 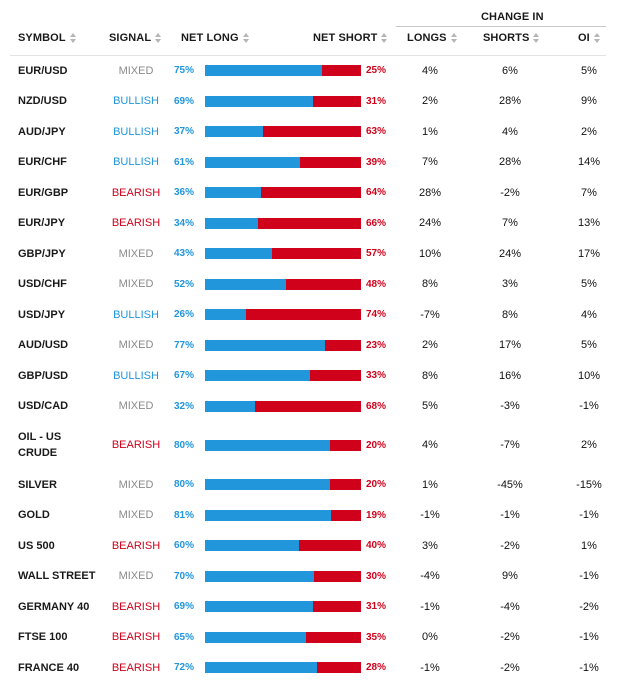 I want to click on symbol-link: GBP/USD, so click(x=65, y=375).